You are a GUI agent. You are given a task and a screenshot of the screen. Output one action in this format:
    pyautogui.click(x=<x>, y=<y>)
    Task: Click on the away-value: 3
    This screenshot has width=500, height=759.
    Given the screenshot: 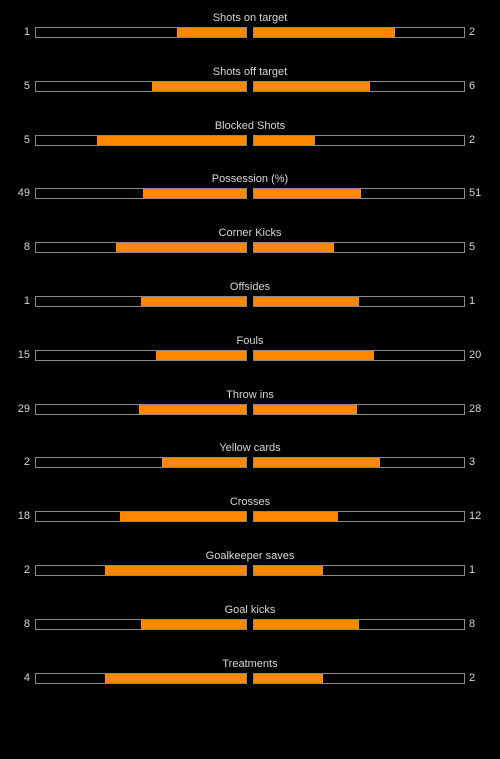 What is the action you would take?
    pyautogui.click(x=472, y=462)
    